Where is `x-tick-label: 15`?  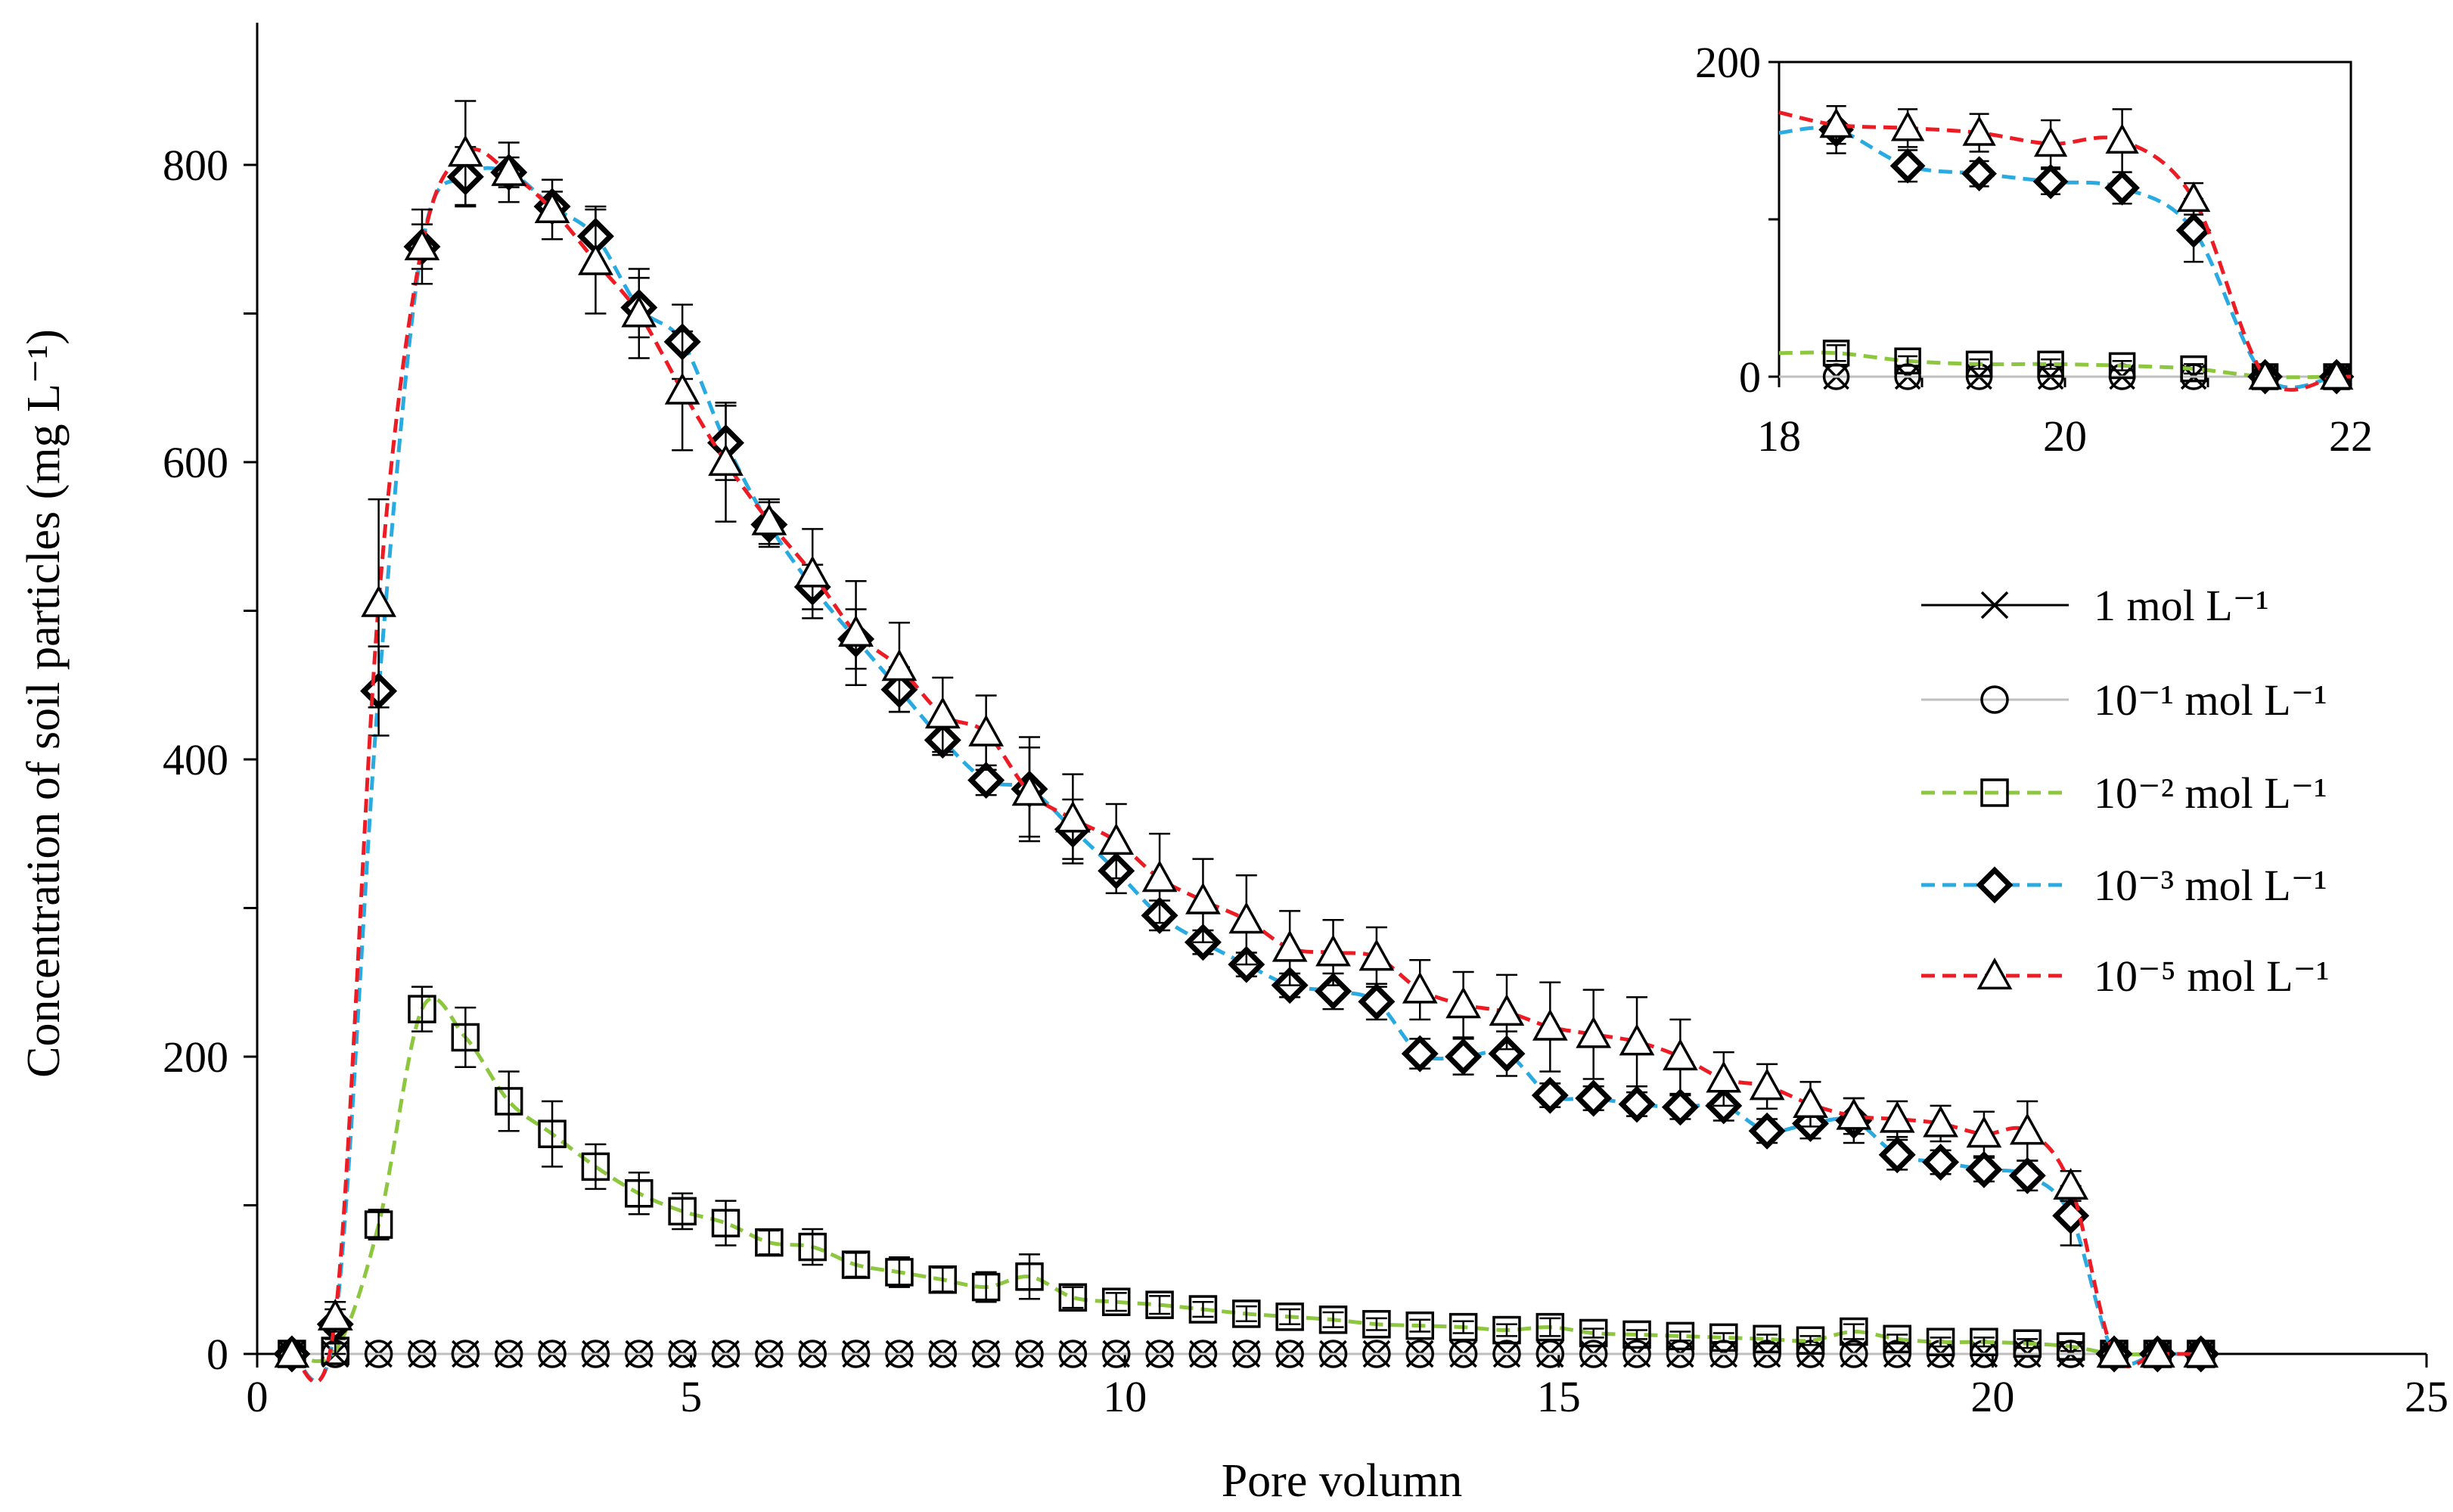 x-tick-label: 15 is located at coordinates (1559, 1396).